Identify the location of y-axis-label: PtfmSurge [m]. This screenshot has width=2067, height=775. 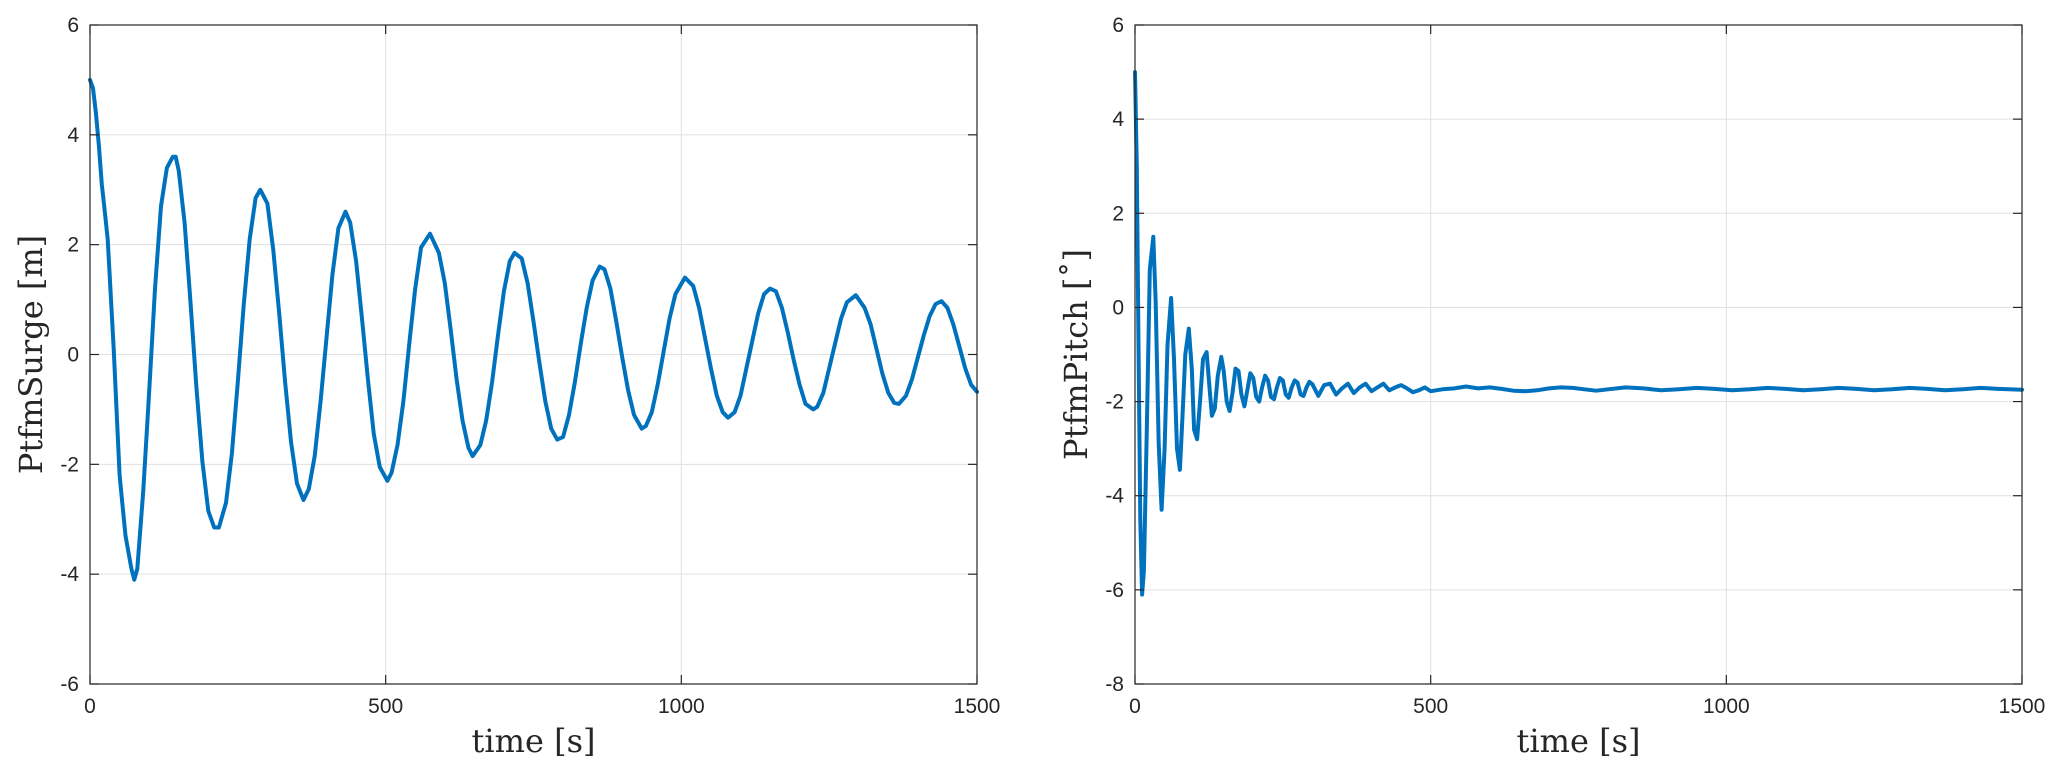
(31, 354).